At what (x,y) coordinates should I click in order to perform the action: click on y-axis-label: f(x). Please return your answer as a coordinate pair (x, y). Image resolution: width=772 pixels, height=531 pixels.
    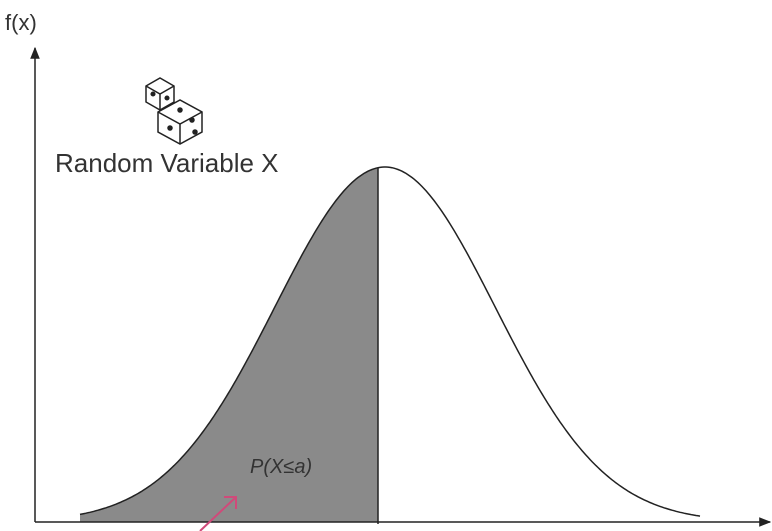
    Looking at the image, I should click on (21, 22).